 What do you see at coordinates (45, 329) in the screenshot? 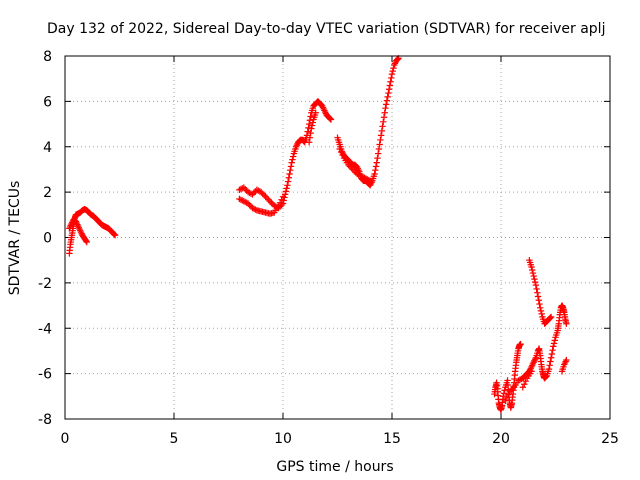
I see `y-tick-label: -4` at bounding box center [45, 329].